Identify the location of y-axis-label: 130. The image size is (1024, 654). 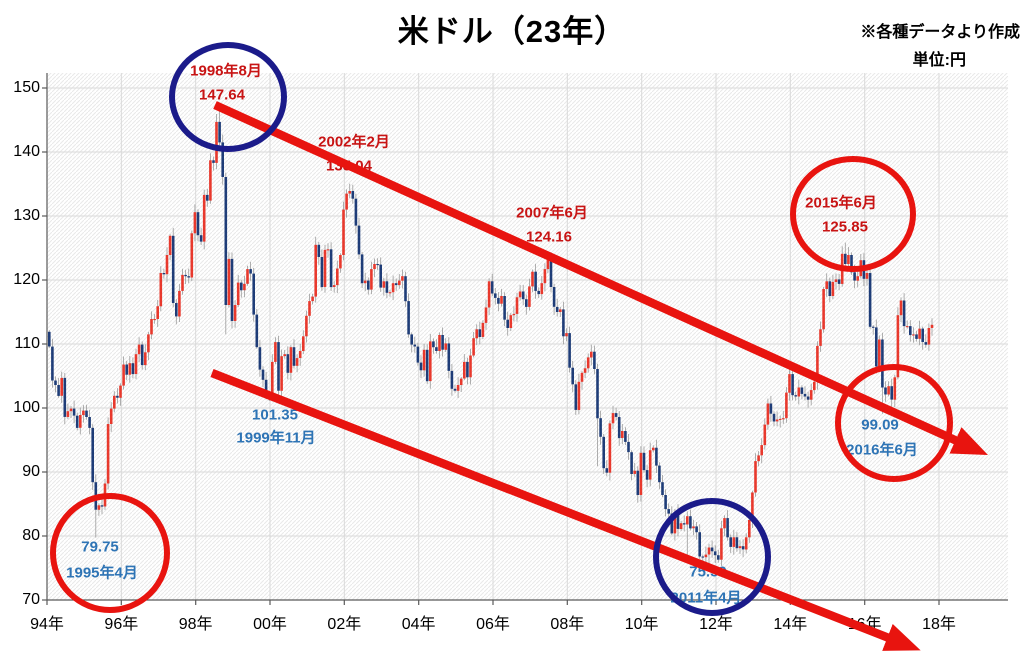
(26, 215).